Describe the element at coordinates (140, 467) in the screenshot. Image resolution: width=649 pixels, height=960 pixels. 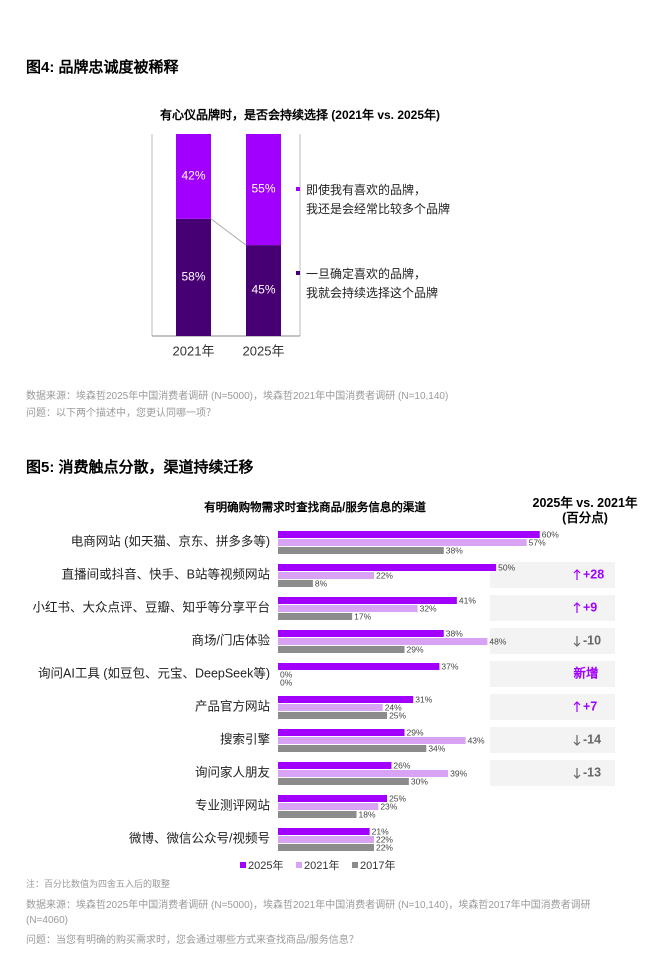
I see `heading: 图5: 消费触点分散，渠道持续迁移` at that location.